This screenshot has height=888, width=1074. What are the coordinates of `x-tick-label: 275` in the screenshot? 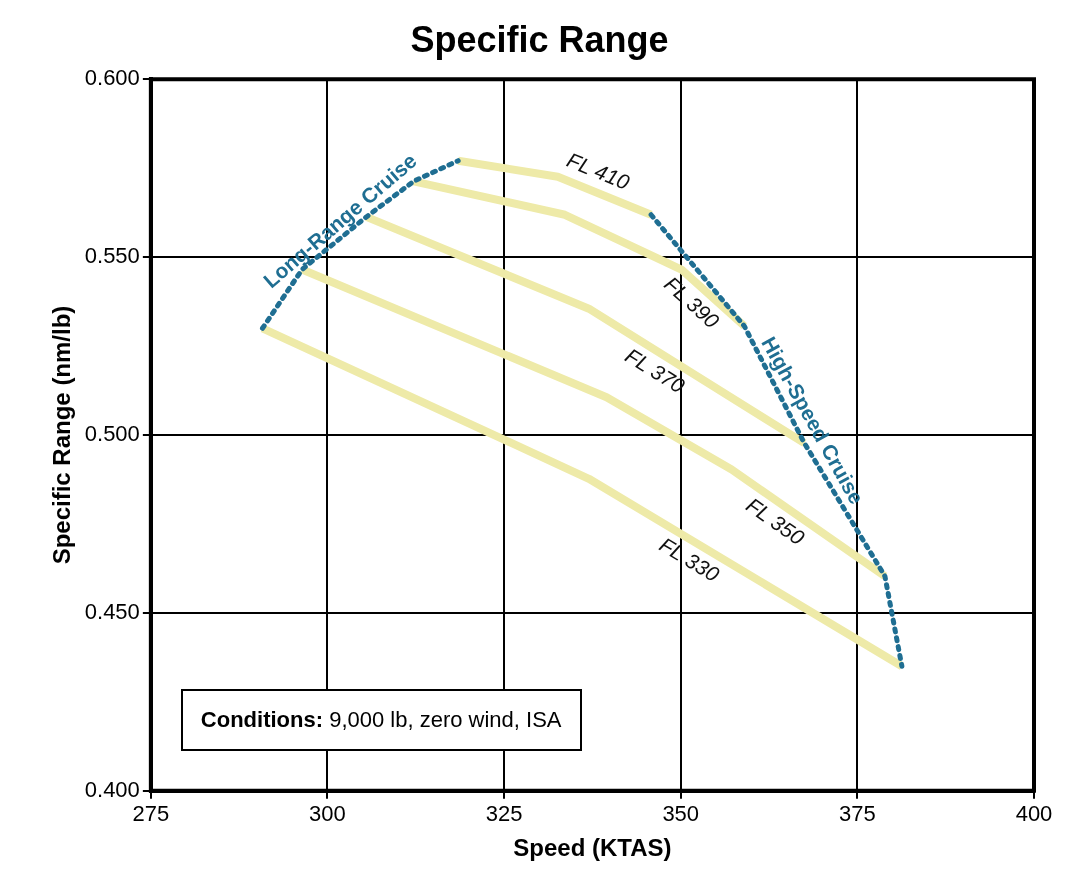 It's located at (151, 814).